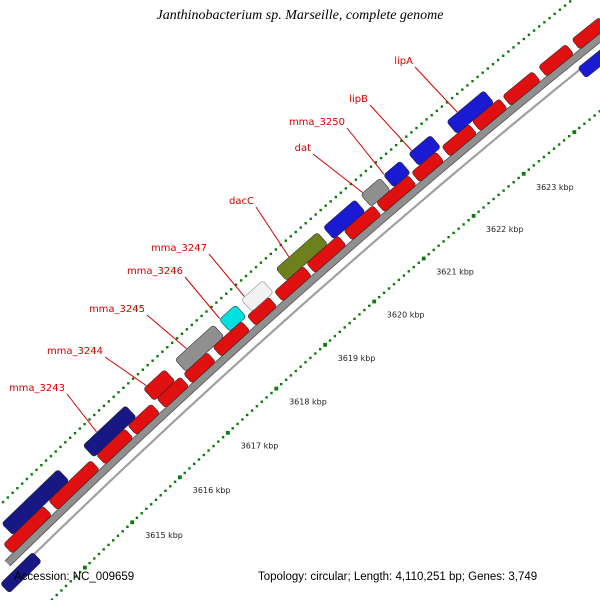 This screenshot has height=600, width=600. What do you see at coordinates (302, 256) in the screenshot?
I see `gene-dacC` at bounding box center [302, 256].